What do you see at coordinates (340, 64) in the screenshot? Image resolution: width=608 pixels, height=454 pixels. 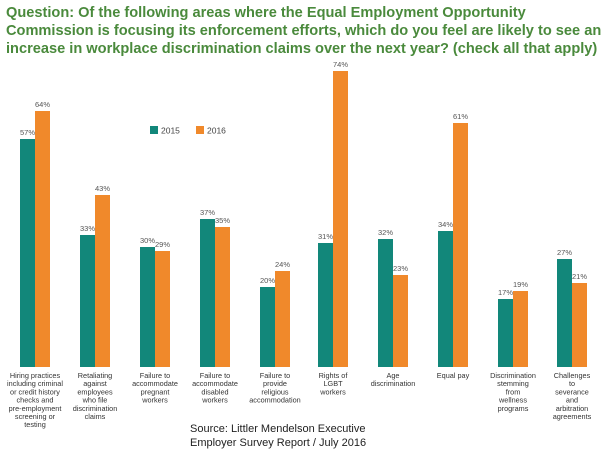 I see `data-label-2016-5: 74%` at bounding box center [340, 64].